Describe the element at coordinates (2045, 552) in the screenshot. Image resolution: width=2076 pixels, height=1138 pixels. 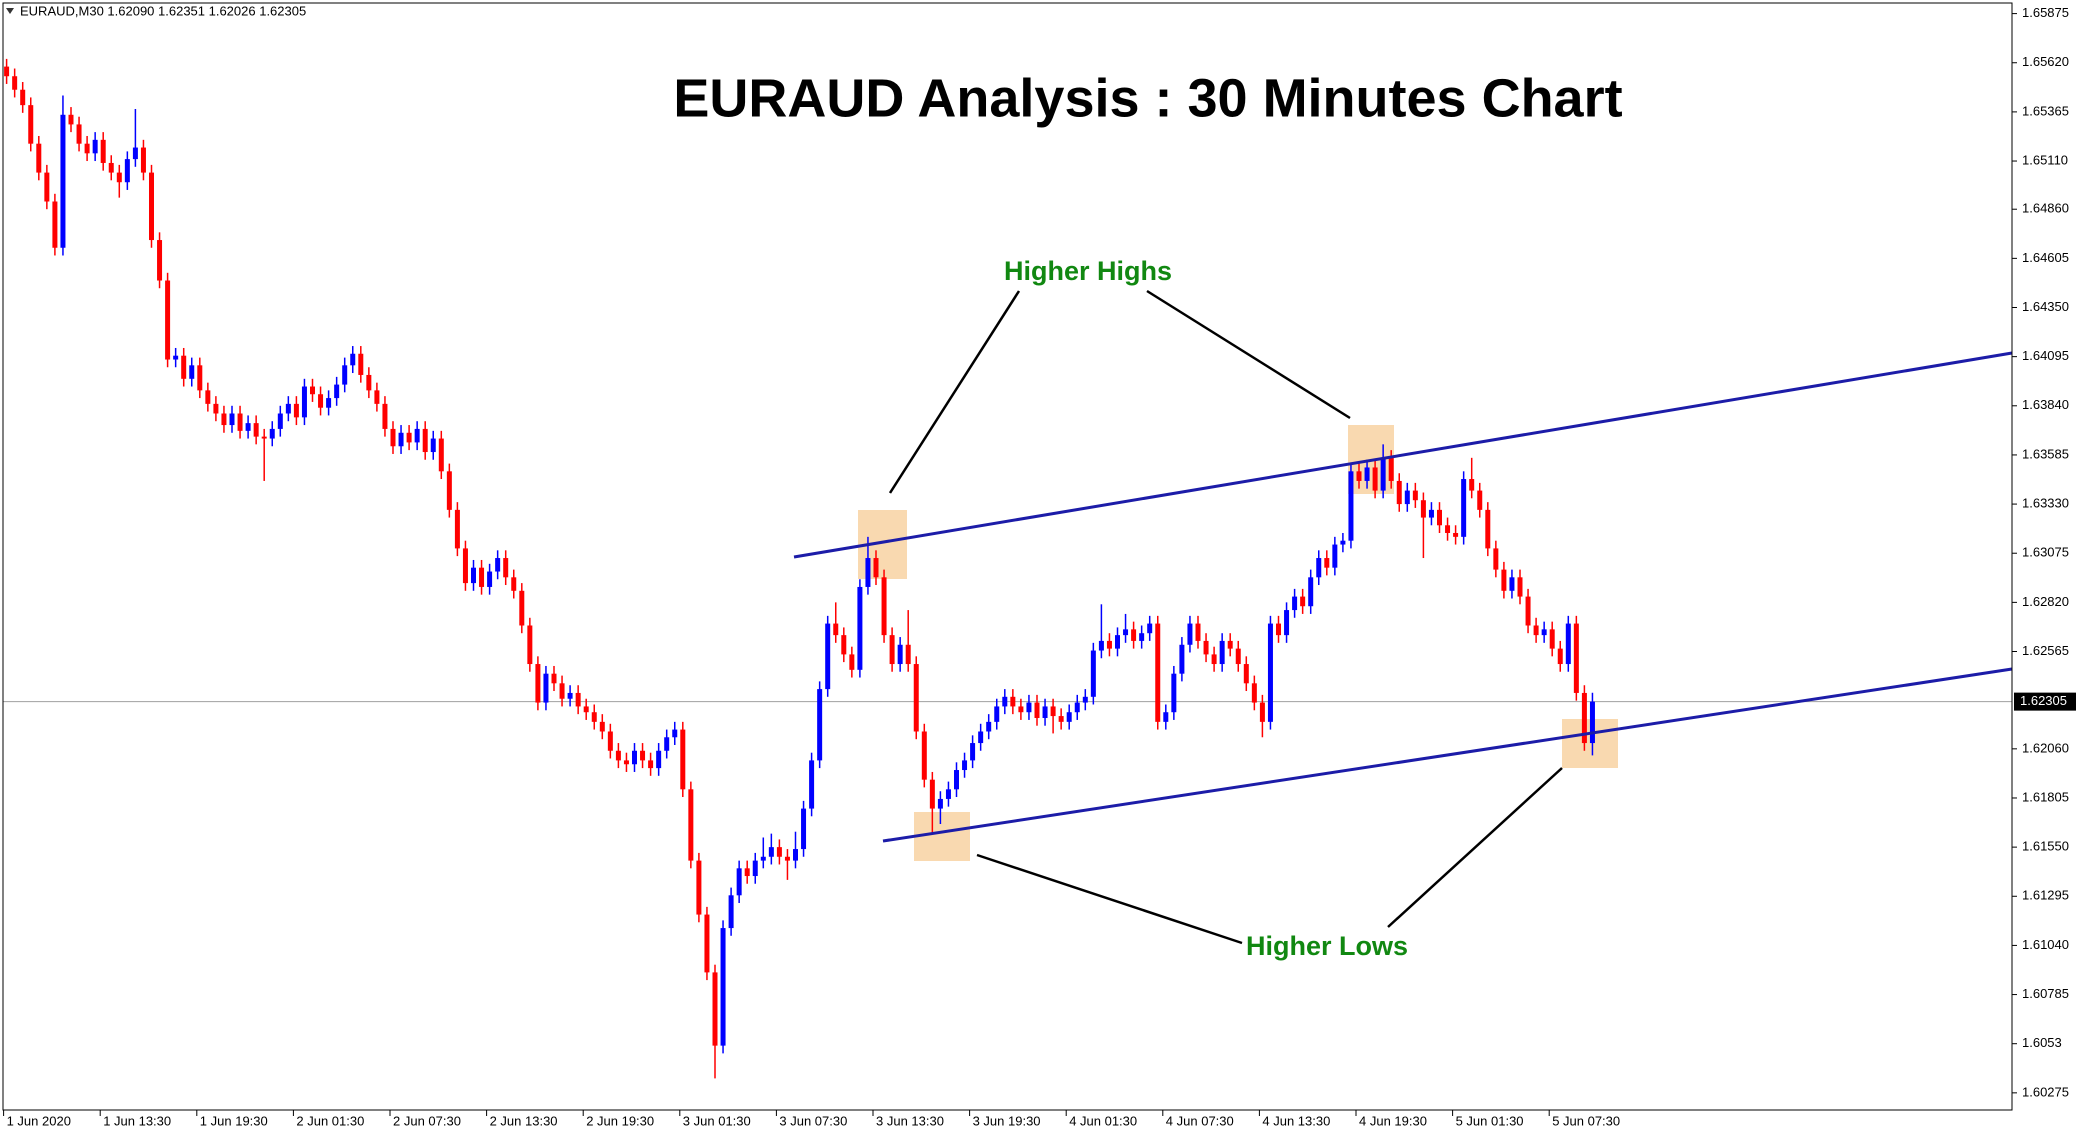
I see `y-tick-label: 1.63075` at that location.